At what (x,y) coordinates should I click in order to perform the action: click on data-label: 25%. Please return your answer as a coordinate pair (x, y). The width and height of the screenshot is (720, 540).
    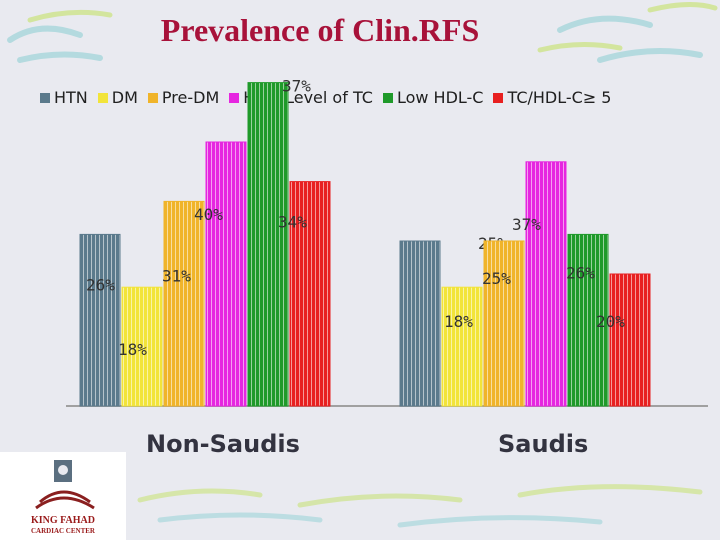
    Looking at the image, I should click on (496, 278).